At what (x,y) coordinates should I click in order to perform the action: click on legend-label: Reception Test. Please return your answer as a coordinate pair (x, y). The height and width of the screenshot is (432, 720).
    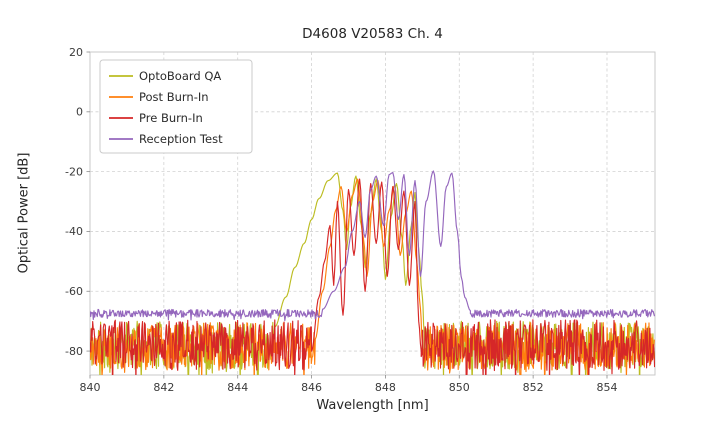
    Looking at the image, I should click on (181, 139).